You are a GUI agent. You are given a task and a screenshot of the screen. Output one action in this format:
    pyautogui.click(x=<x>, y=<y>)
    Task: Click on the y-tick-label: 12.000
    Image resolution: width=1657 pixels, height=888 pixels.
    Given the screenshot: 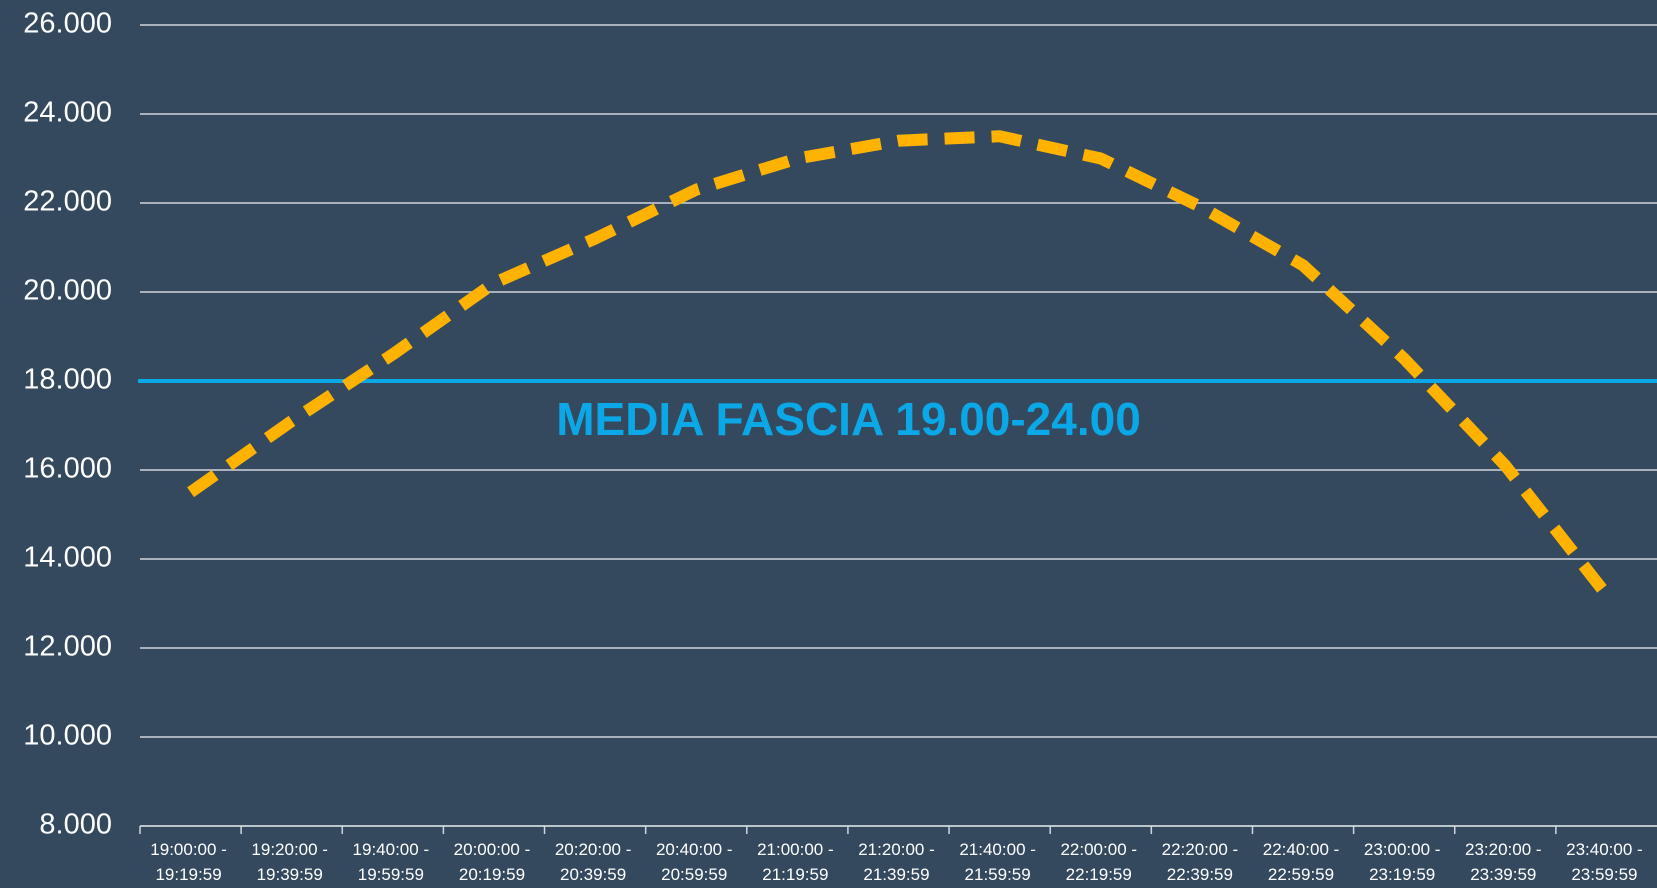 What is the action you would take?
    pyautogui.click(x=67, y=647)
    